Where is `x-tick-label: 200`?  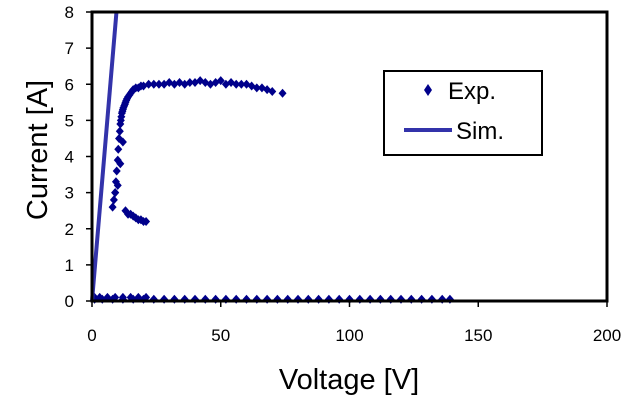
x-tick-label: 200 is located at coordinates (607, 335).